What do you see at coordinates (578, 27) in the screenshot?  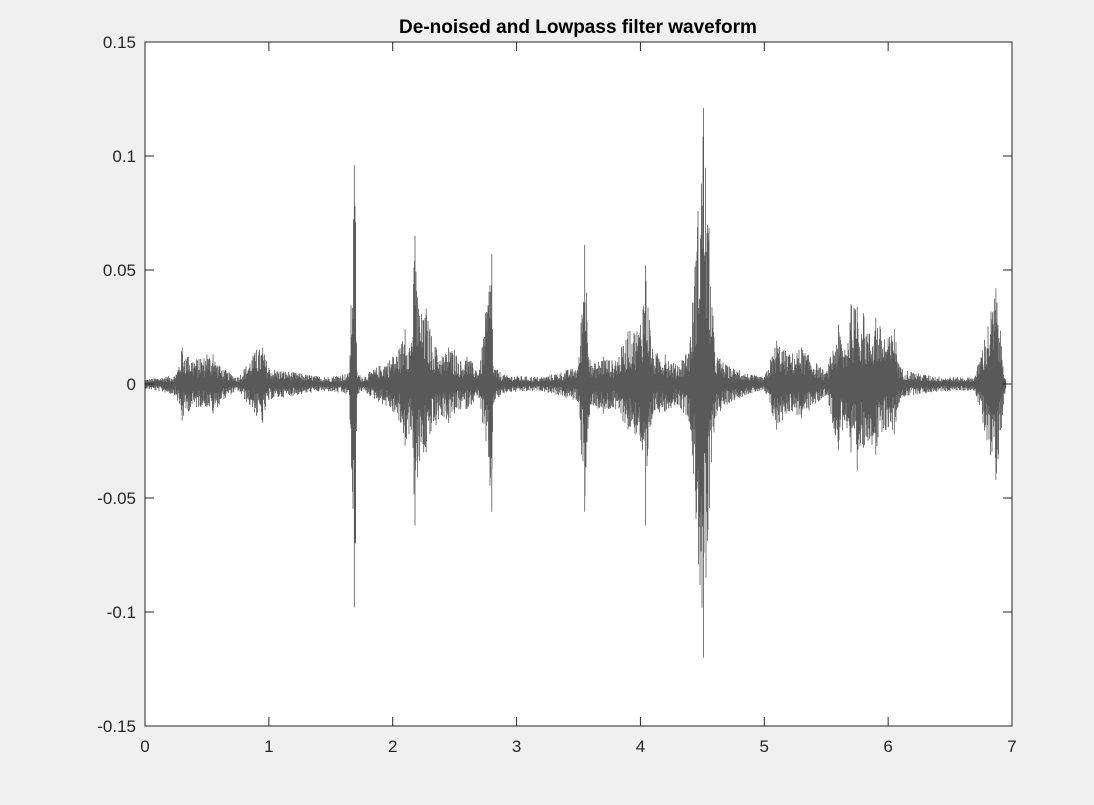 I see `chart-title: De-noised and Lowpass filter waveform` at bounding box center [578, 27].